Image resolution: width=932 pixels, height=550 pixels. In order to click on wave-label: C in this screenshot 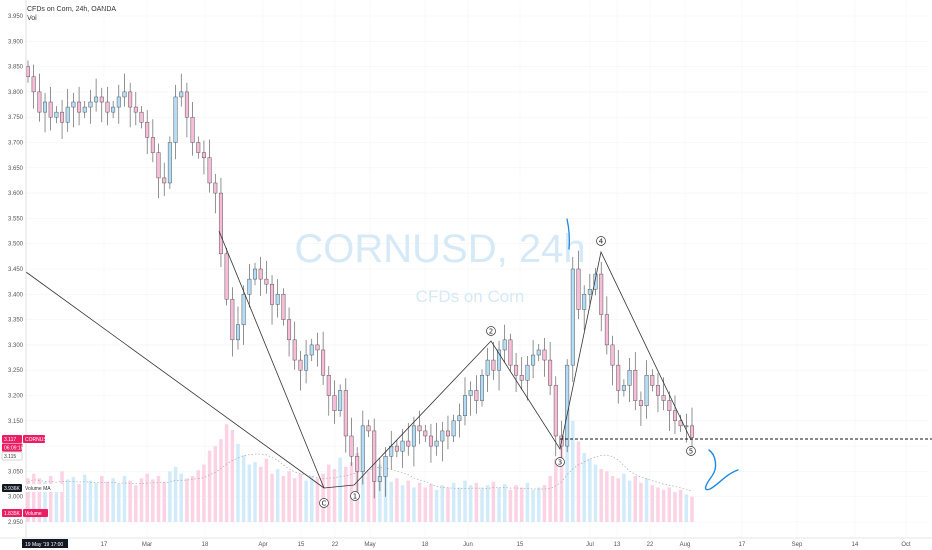, I will do `click(324, 503)`.